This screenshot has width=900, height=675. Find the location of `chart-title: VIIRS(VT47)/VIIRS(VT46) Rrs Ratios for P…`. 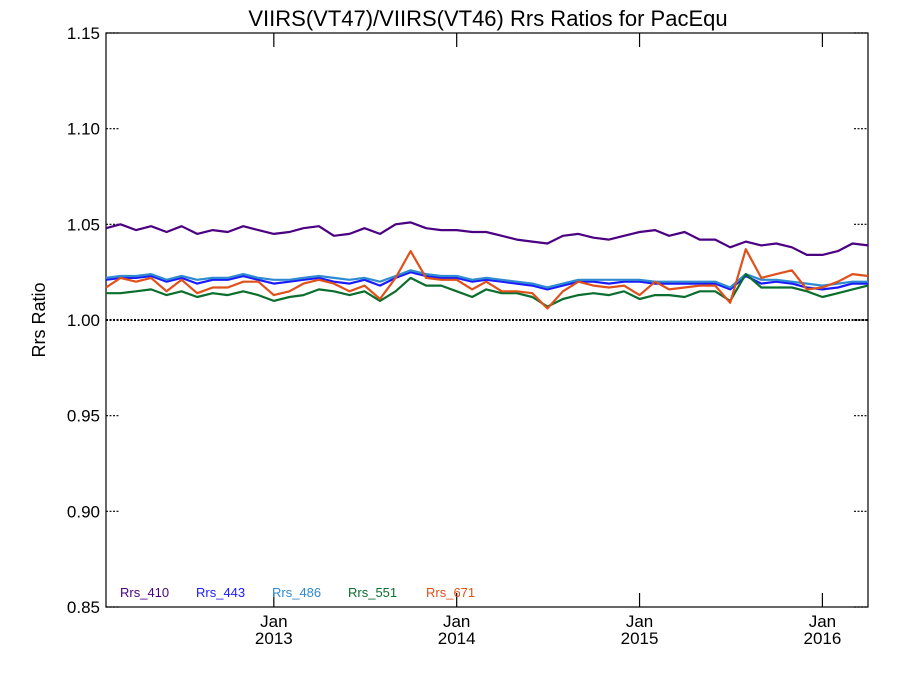

chart-title: VIIRS(VT47)/VIIRS(VT46) Rrs Ratios for P… is located at coordinates (487, 18).